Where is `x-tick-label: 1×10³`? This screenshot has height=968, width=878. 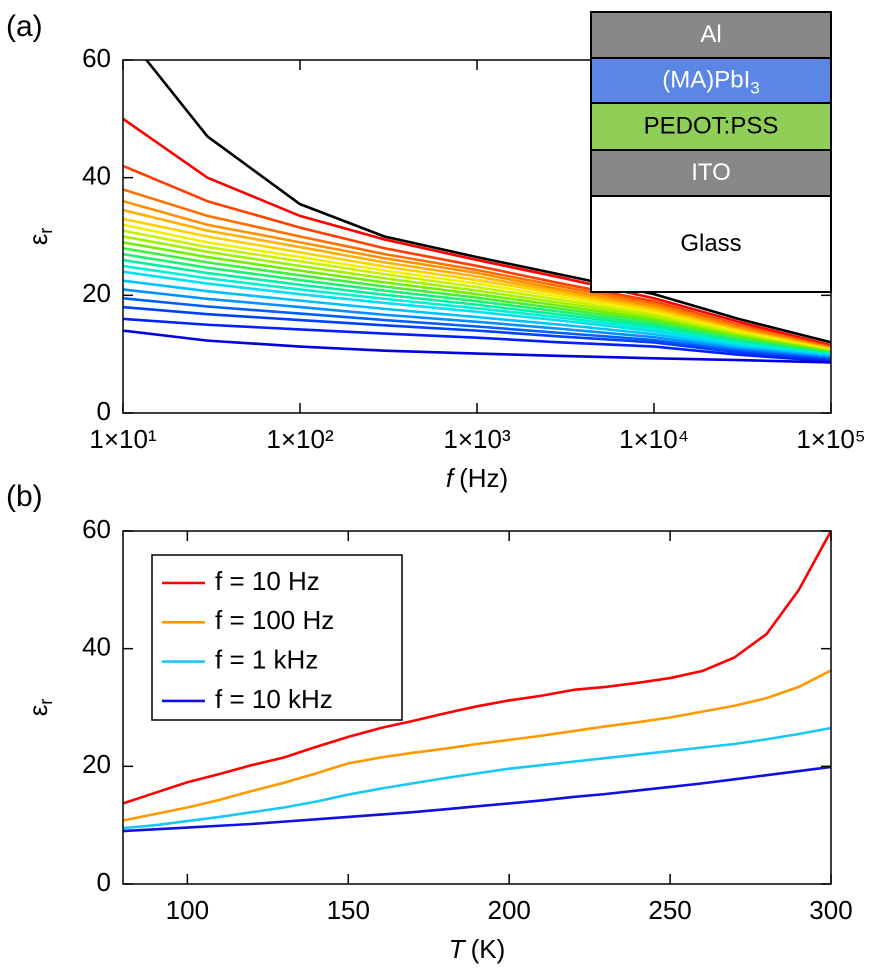
x-tick-label: 1×10³ is located at coordinates (477, 439).